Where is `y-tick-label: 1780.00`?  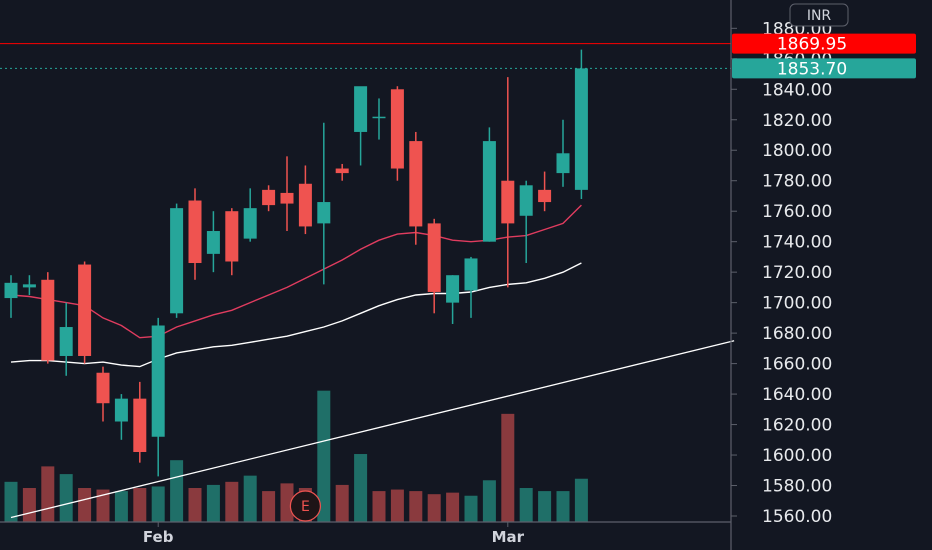 y-tick-label: 1780.00 is located at coordinates (797, 182).